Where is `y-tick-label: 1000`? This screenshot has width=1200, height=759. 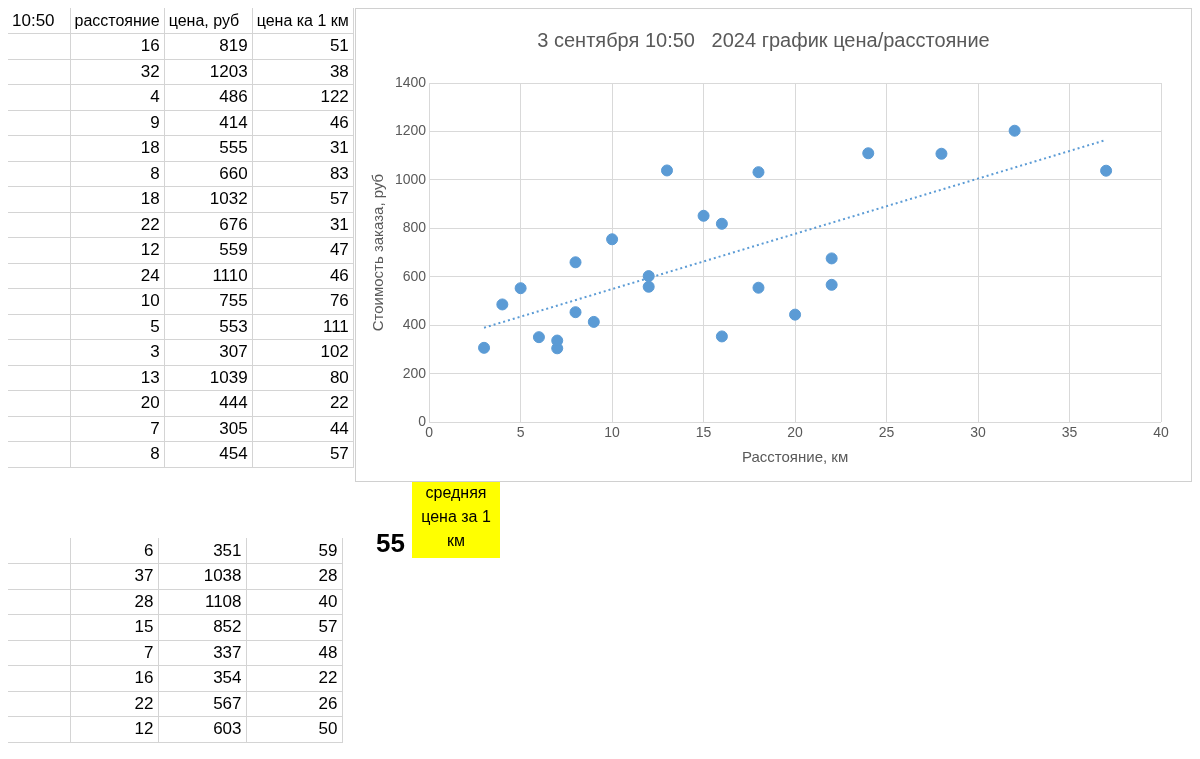
y-tick-label: 1000 is located at coordinates (410, 178).